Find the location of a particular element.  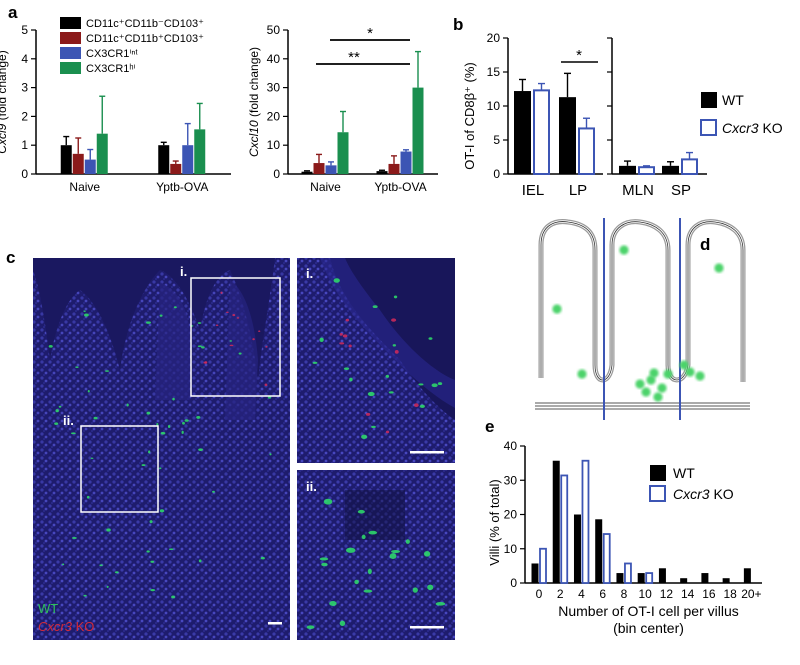

panel-letter-e: e is located at coordinates (489, 426).